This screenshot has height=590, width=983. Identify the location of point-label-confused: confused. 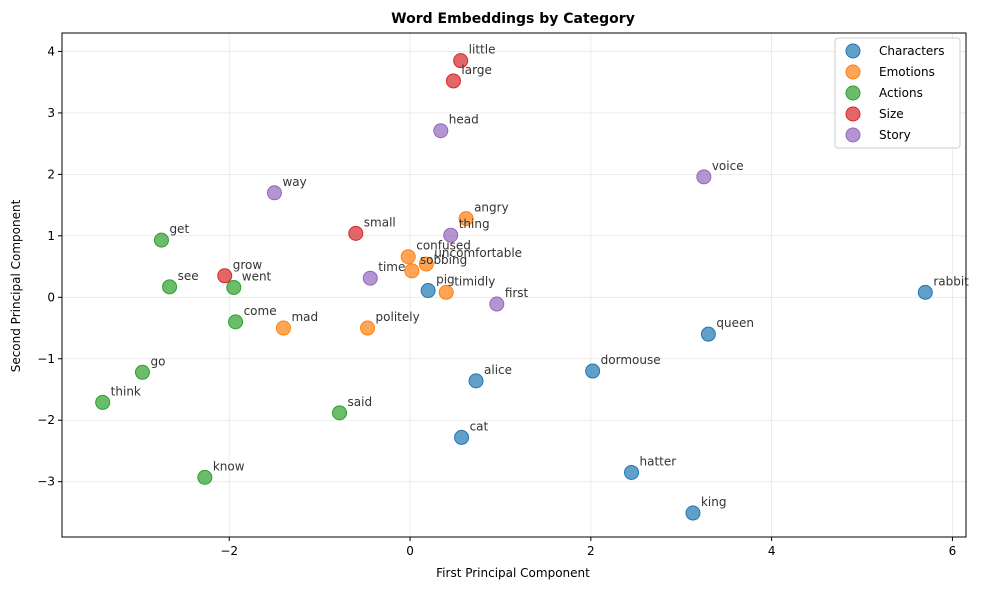
(443, 246).